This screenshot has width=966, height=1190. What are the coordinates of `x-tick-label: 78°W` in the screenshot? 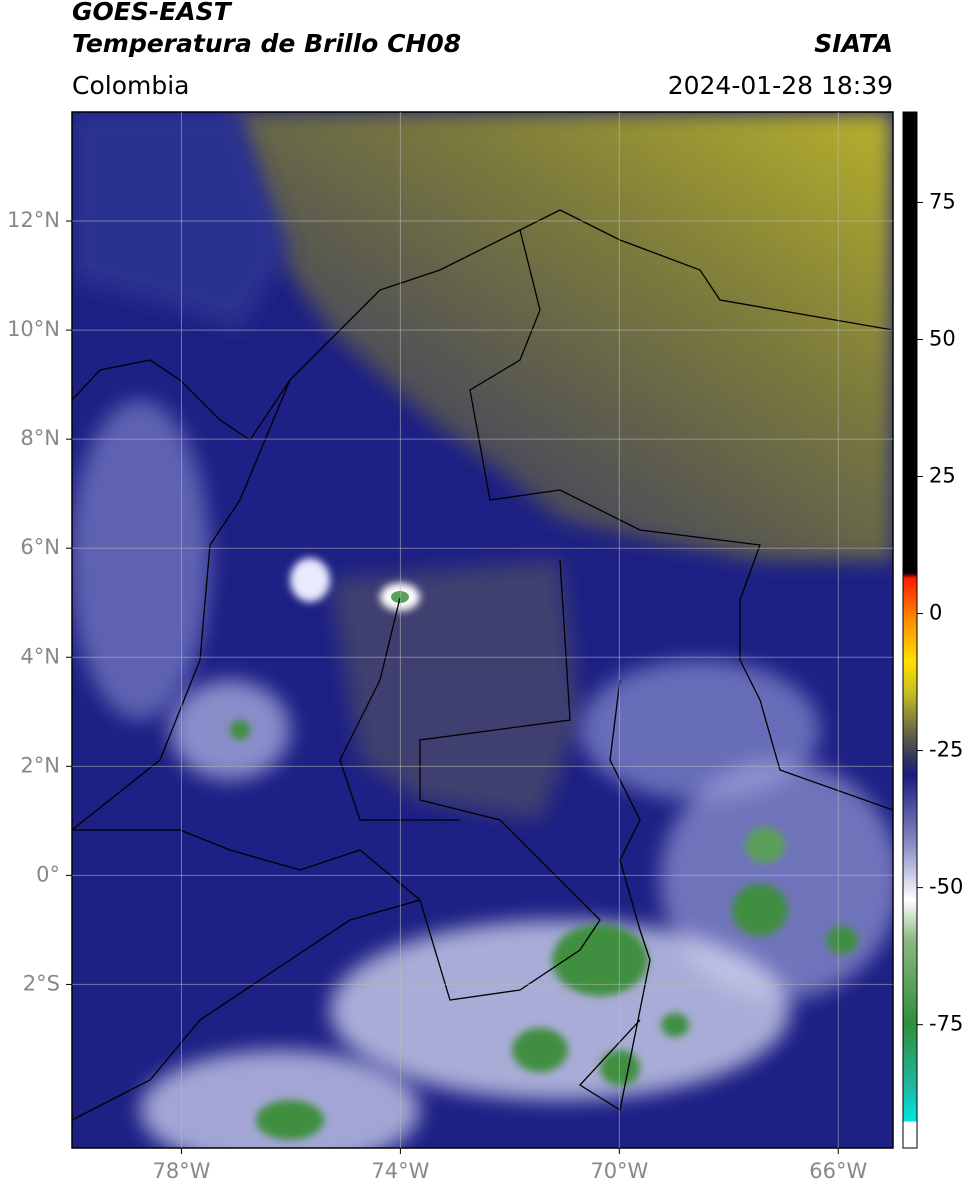 It's located at (181, 1171).